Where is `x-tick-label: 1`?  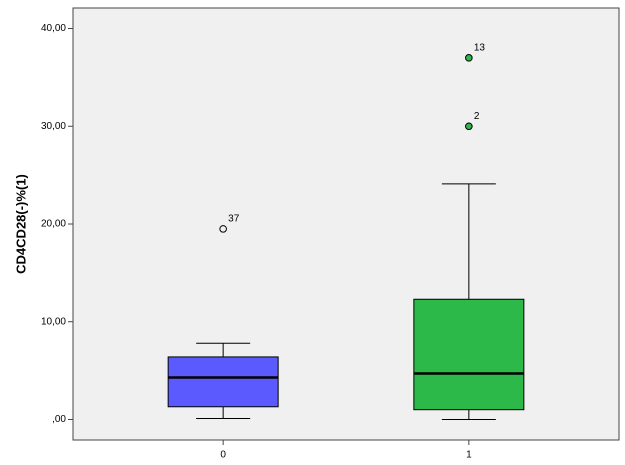
x-tick-label: 1 is located at coordinates (469, 455).